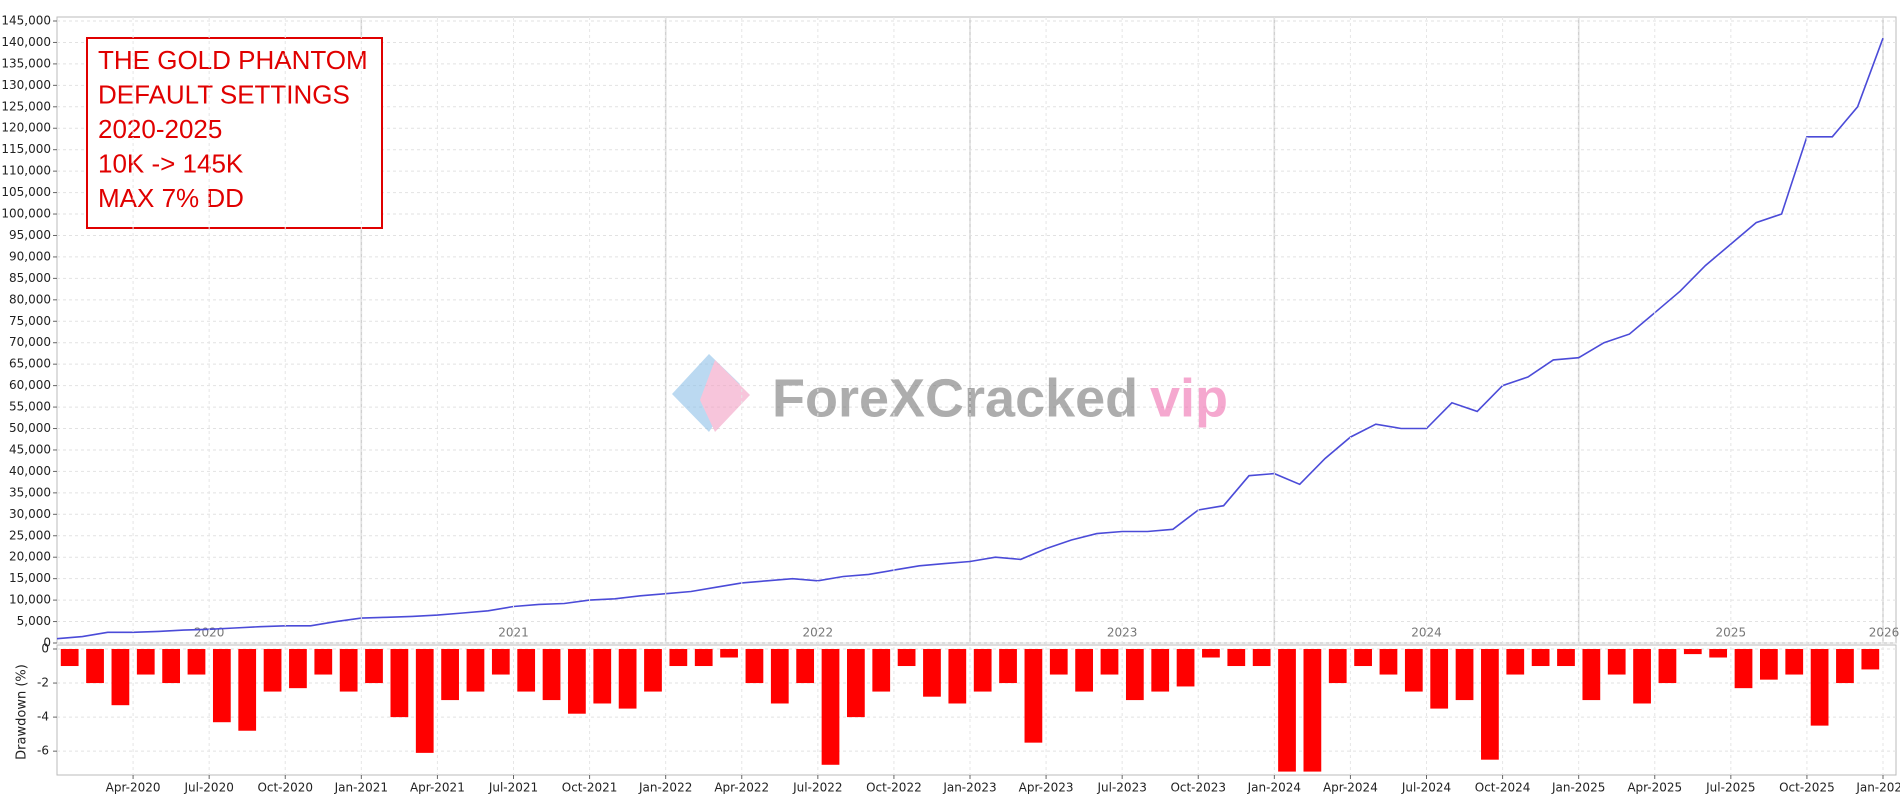  What do you see at coordinates (26, 128) in the screenshot?
I see `y-tick-label: 120,000` at bounding box center [26, 128].